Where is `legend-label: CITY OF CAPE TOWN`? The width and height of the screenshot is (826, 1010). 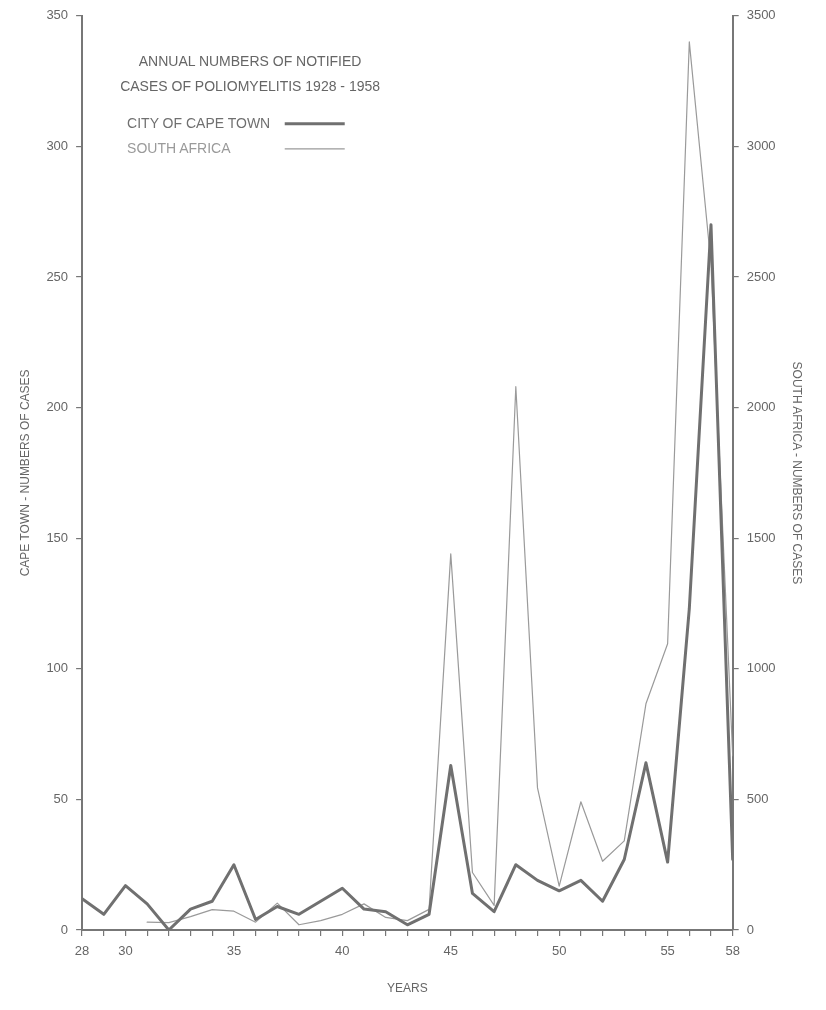
legend-label: CITY OF CAPE TOWN is located at coordinates (199, 122).